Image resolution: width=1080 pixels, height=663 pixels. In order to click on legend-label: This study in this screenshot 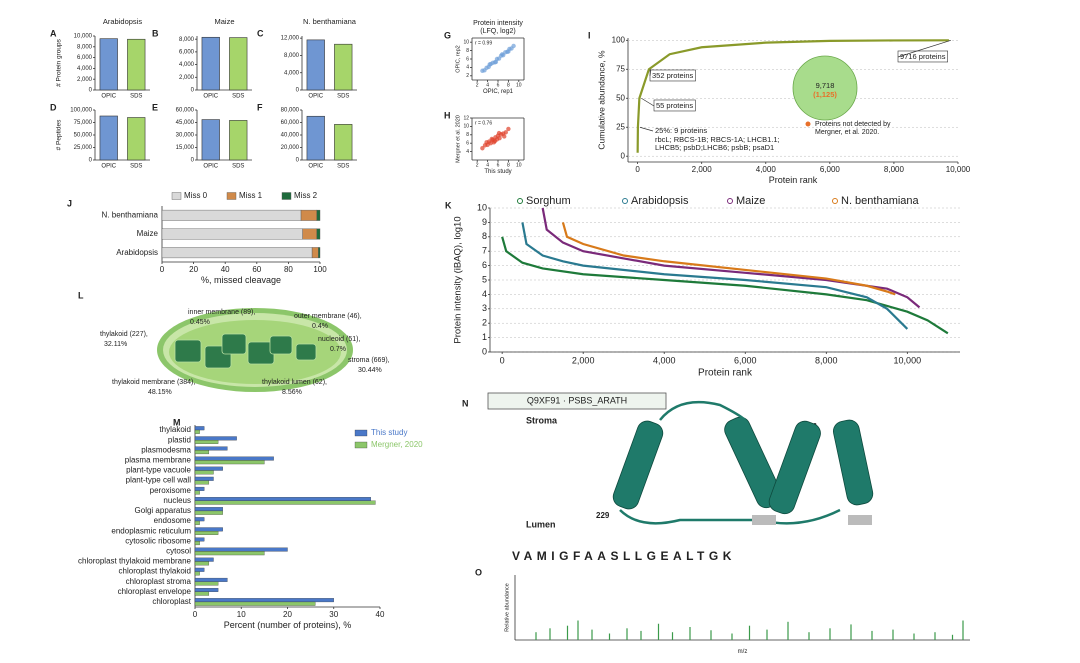, I will do `click(389, 432)`.